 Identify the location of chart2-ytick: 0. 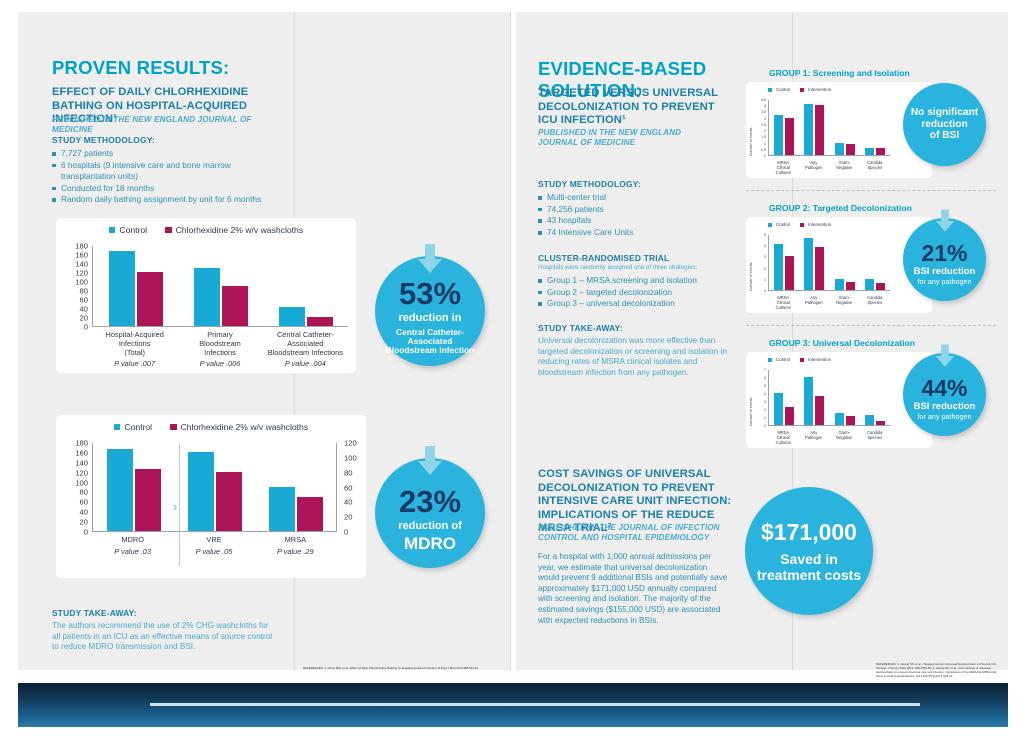
(85, 532).